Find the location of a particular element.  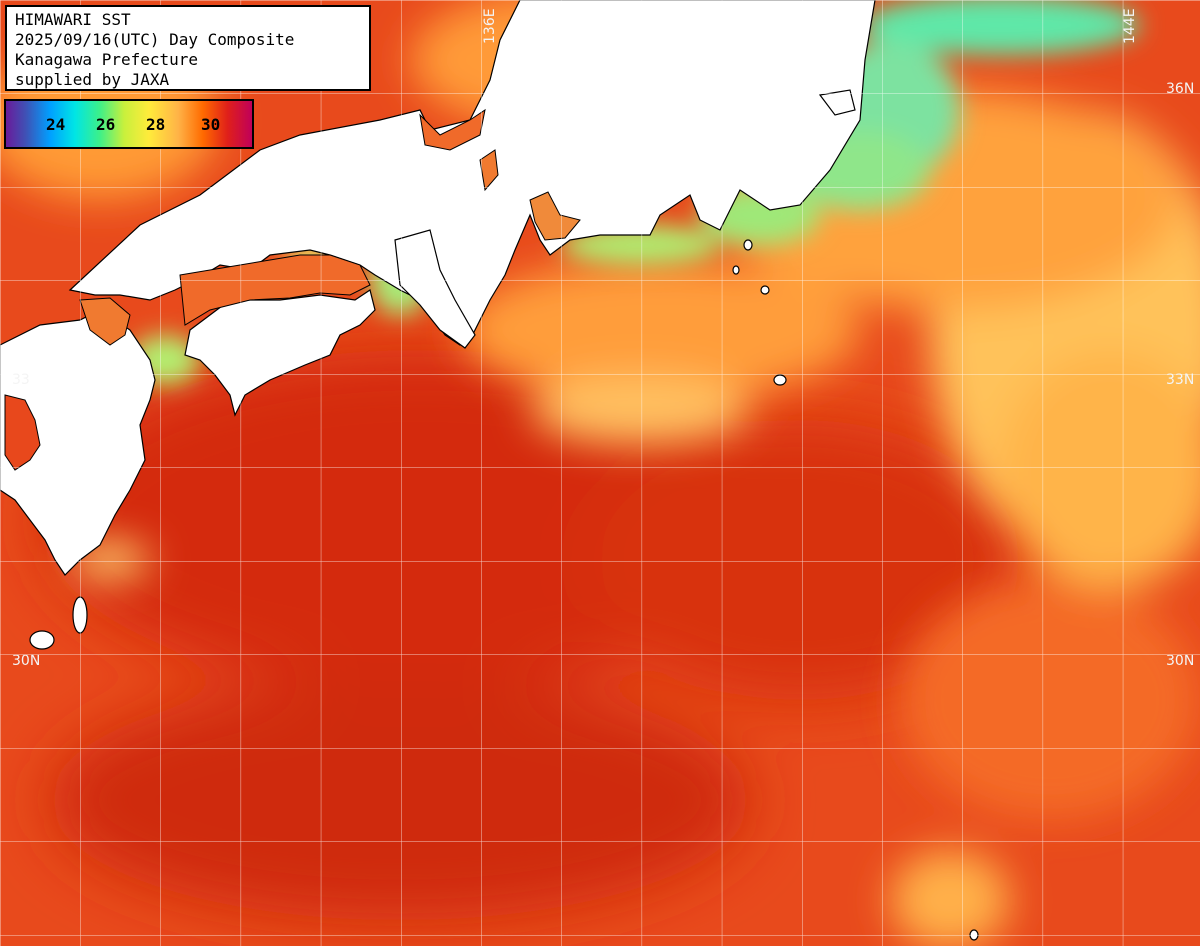

lon-label-144: 144E is located at coordinates (1130, 26).